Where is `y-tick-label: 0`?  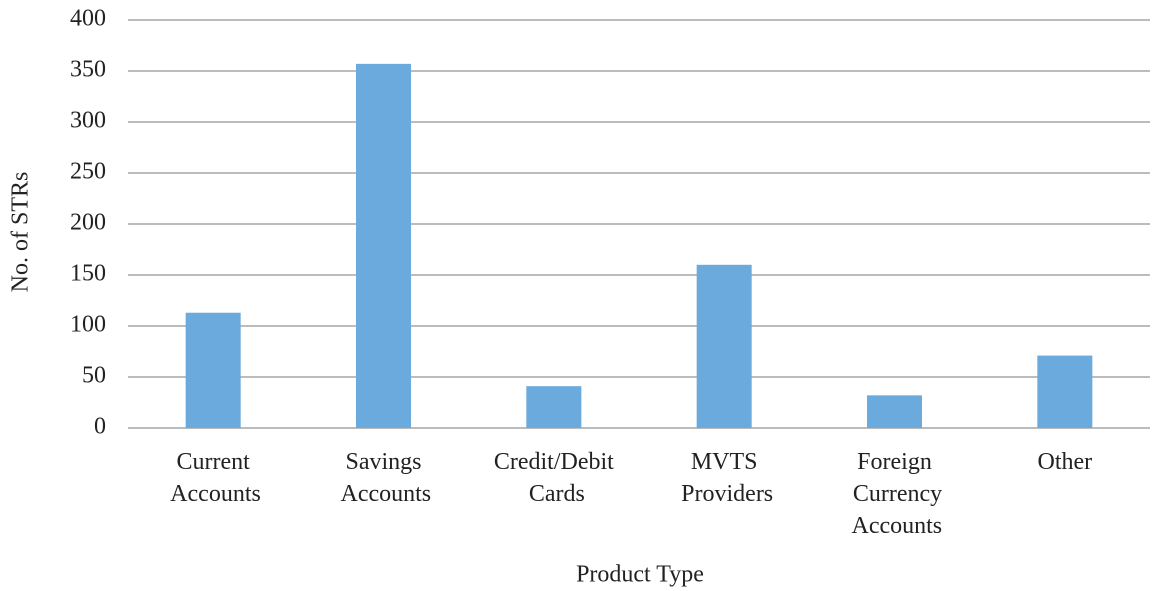 y-tick-label: 0 is located at coordinates (100, 427).